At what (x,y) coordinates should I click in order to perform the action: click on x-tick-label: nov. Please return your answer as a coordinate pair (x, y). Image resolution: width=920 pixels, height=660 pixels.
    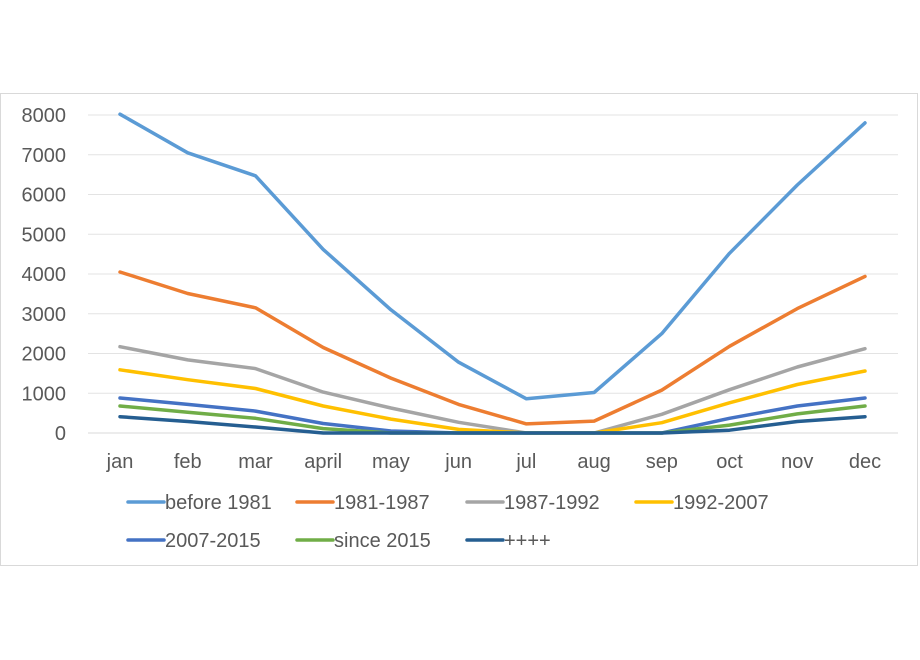
    Looking at the image, I should click on (797, 462).